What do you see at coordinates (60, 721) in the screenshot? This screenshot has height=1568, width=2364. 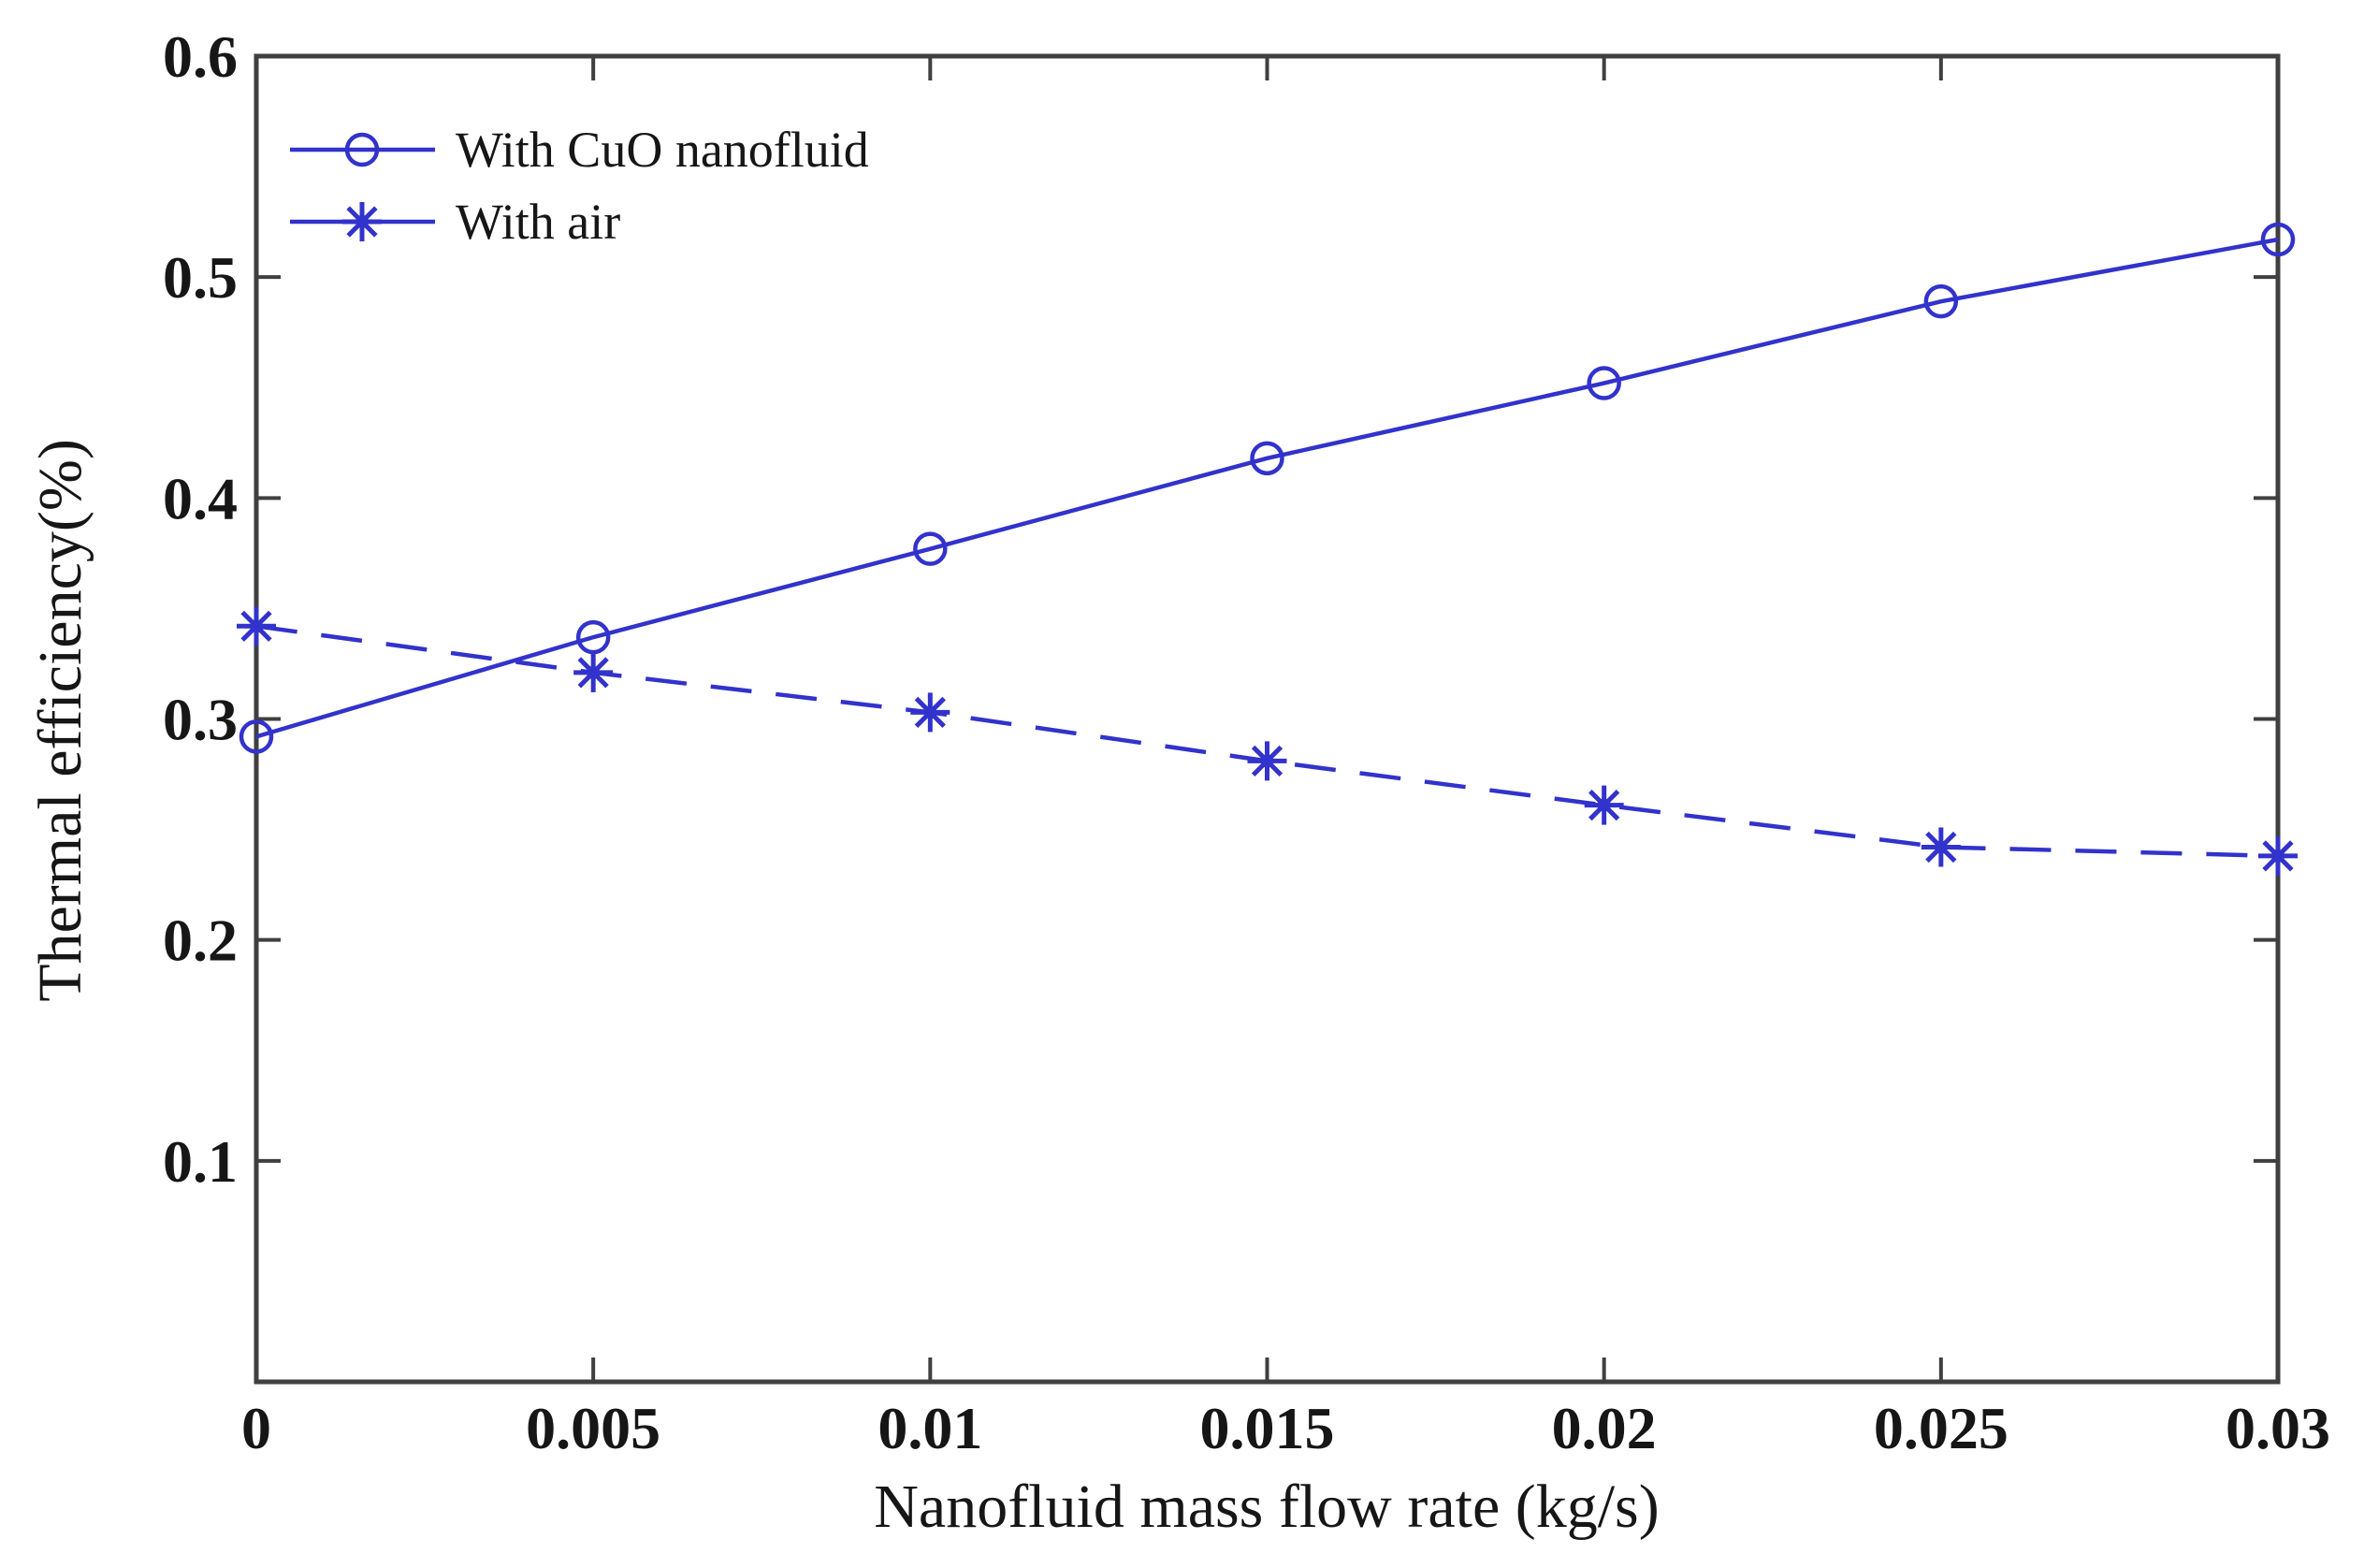 I see `y-axis-label: Thermal efficiency(%)` at bounding box center [60, 721].